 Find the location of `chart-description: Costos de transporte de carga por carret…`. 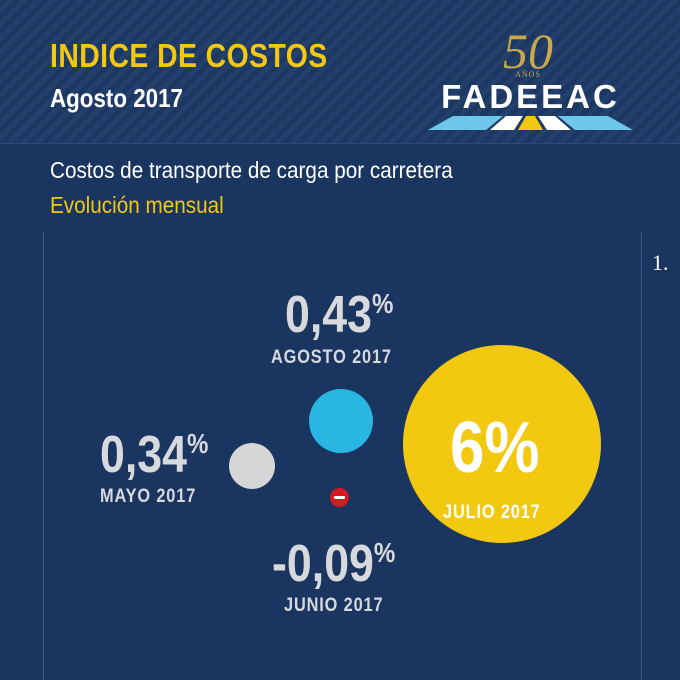

chart-description: Costos de transporte de carga por carret… is located at coordinates (251, 170).